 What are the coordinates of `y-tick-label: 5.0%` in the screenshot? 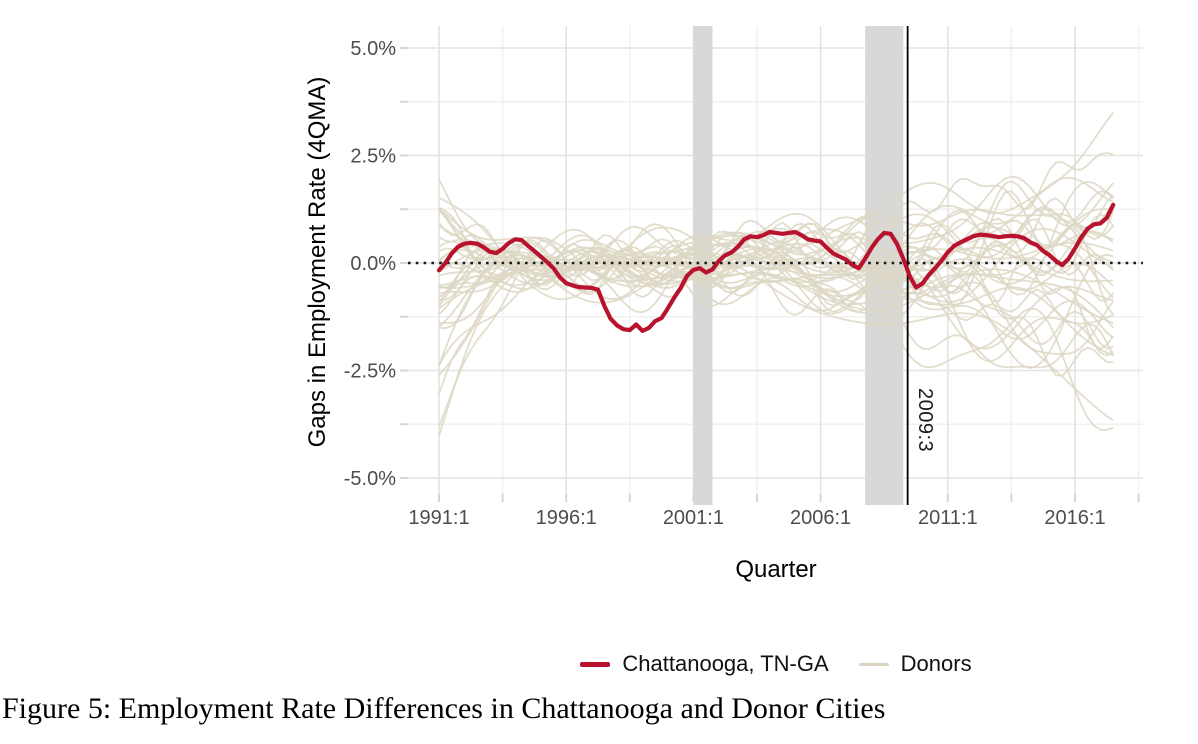 It's located at (373, 49).